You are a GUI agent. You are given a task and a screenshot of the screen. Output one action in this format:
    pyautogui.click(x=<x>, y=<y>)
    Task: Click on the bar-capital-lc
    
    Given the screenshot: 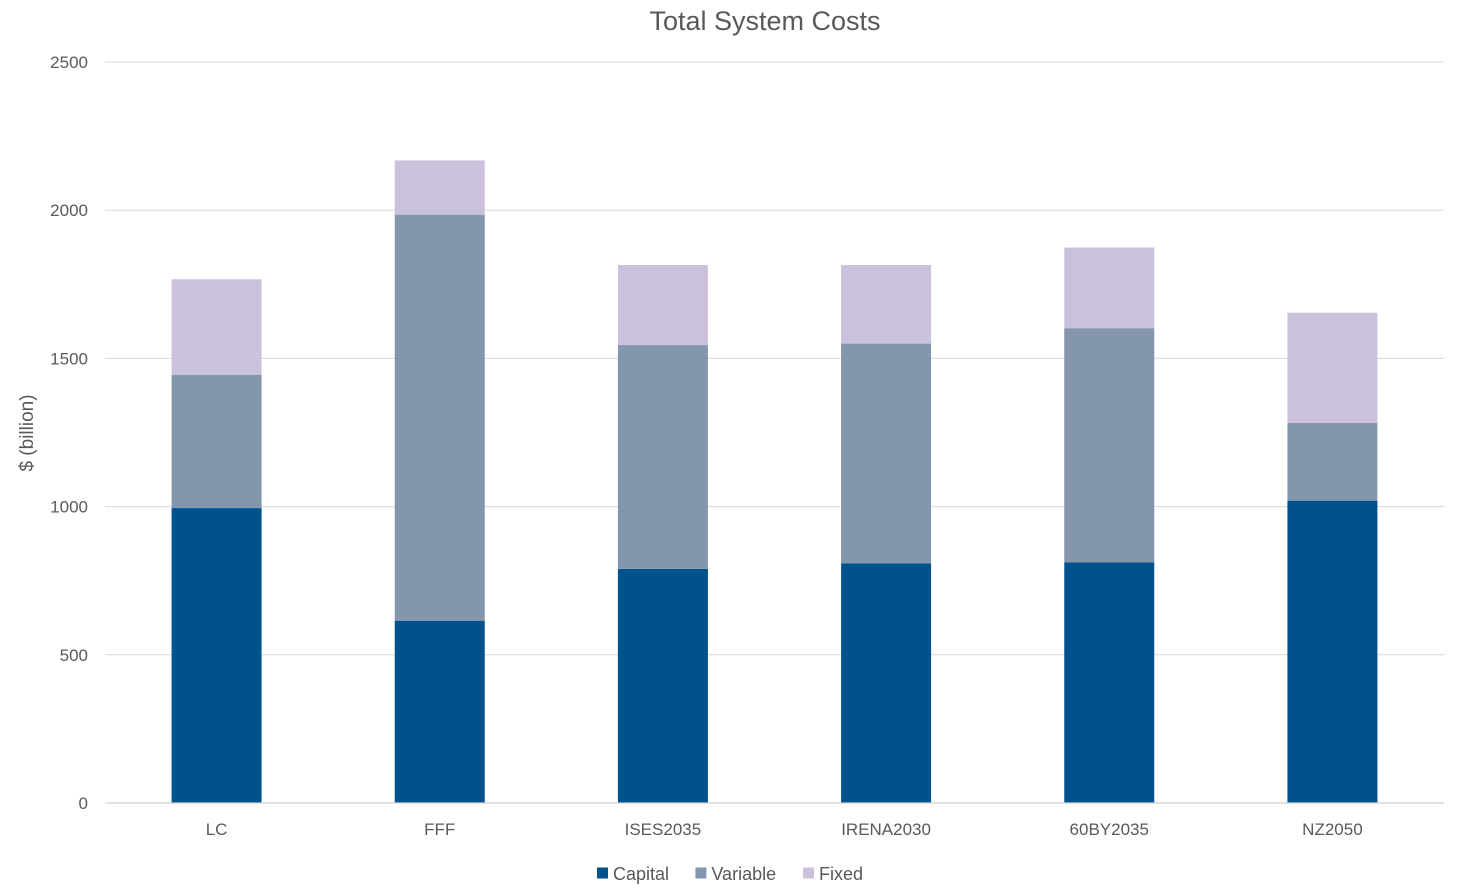 What is the action you would take?
    pyautogui.click(x=216, y=655)
    